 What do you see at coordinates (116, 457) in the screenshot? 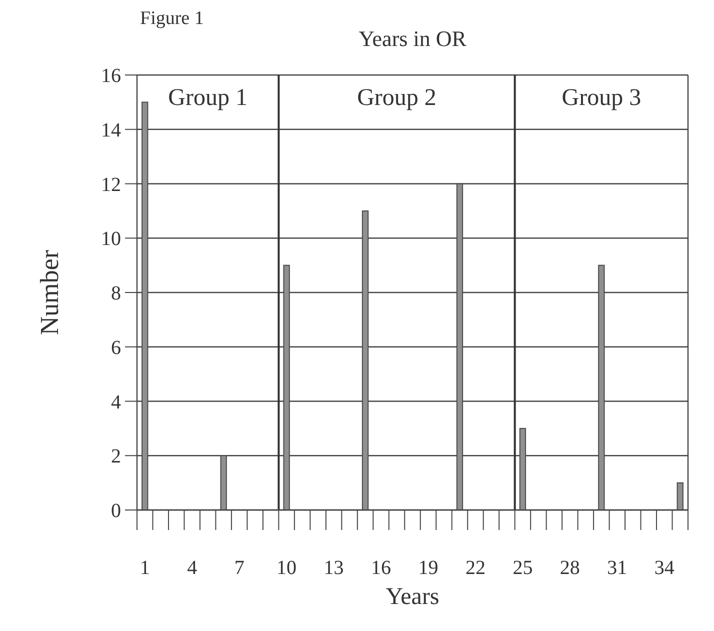
I see `y-tick-label: 2` at bounding box center [116, 457].